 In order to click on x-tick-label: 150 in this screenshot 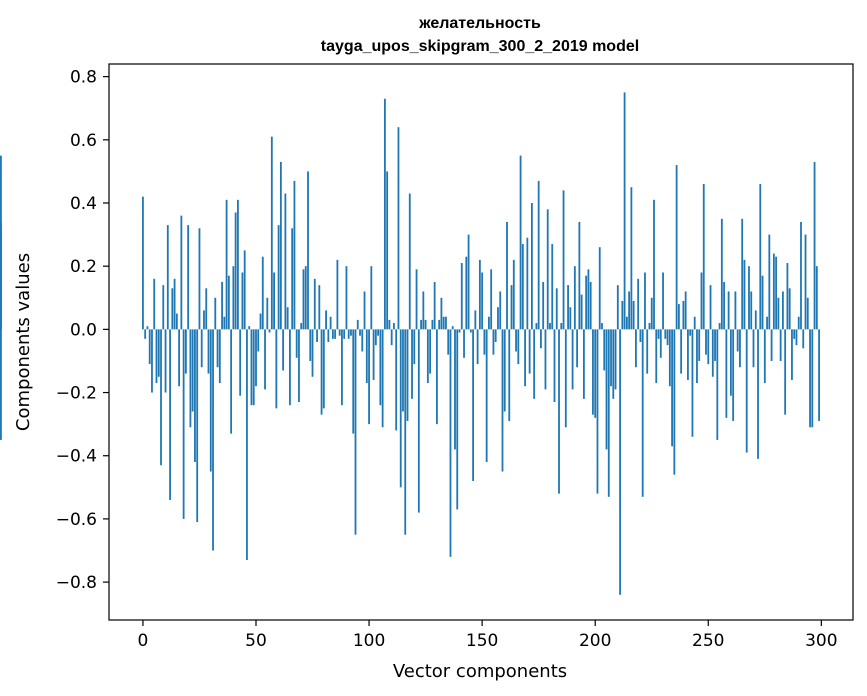, I will do `click(482, 641)`.